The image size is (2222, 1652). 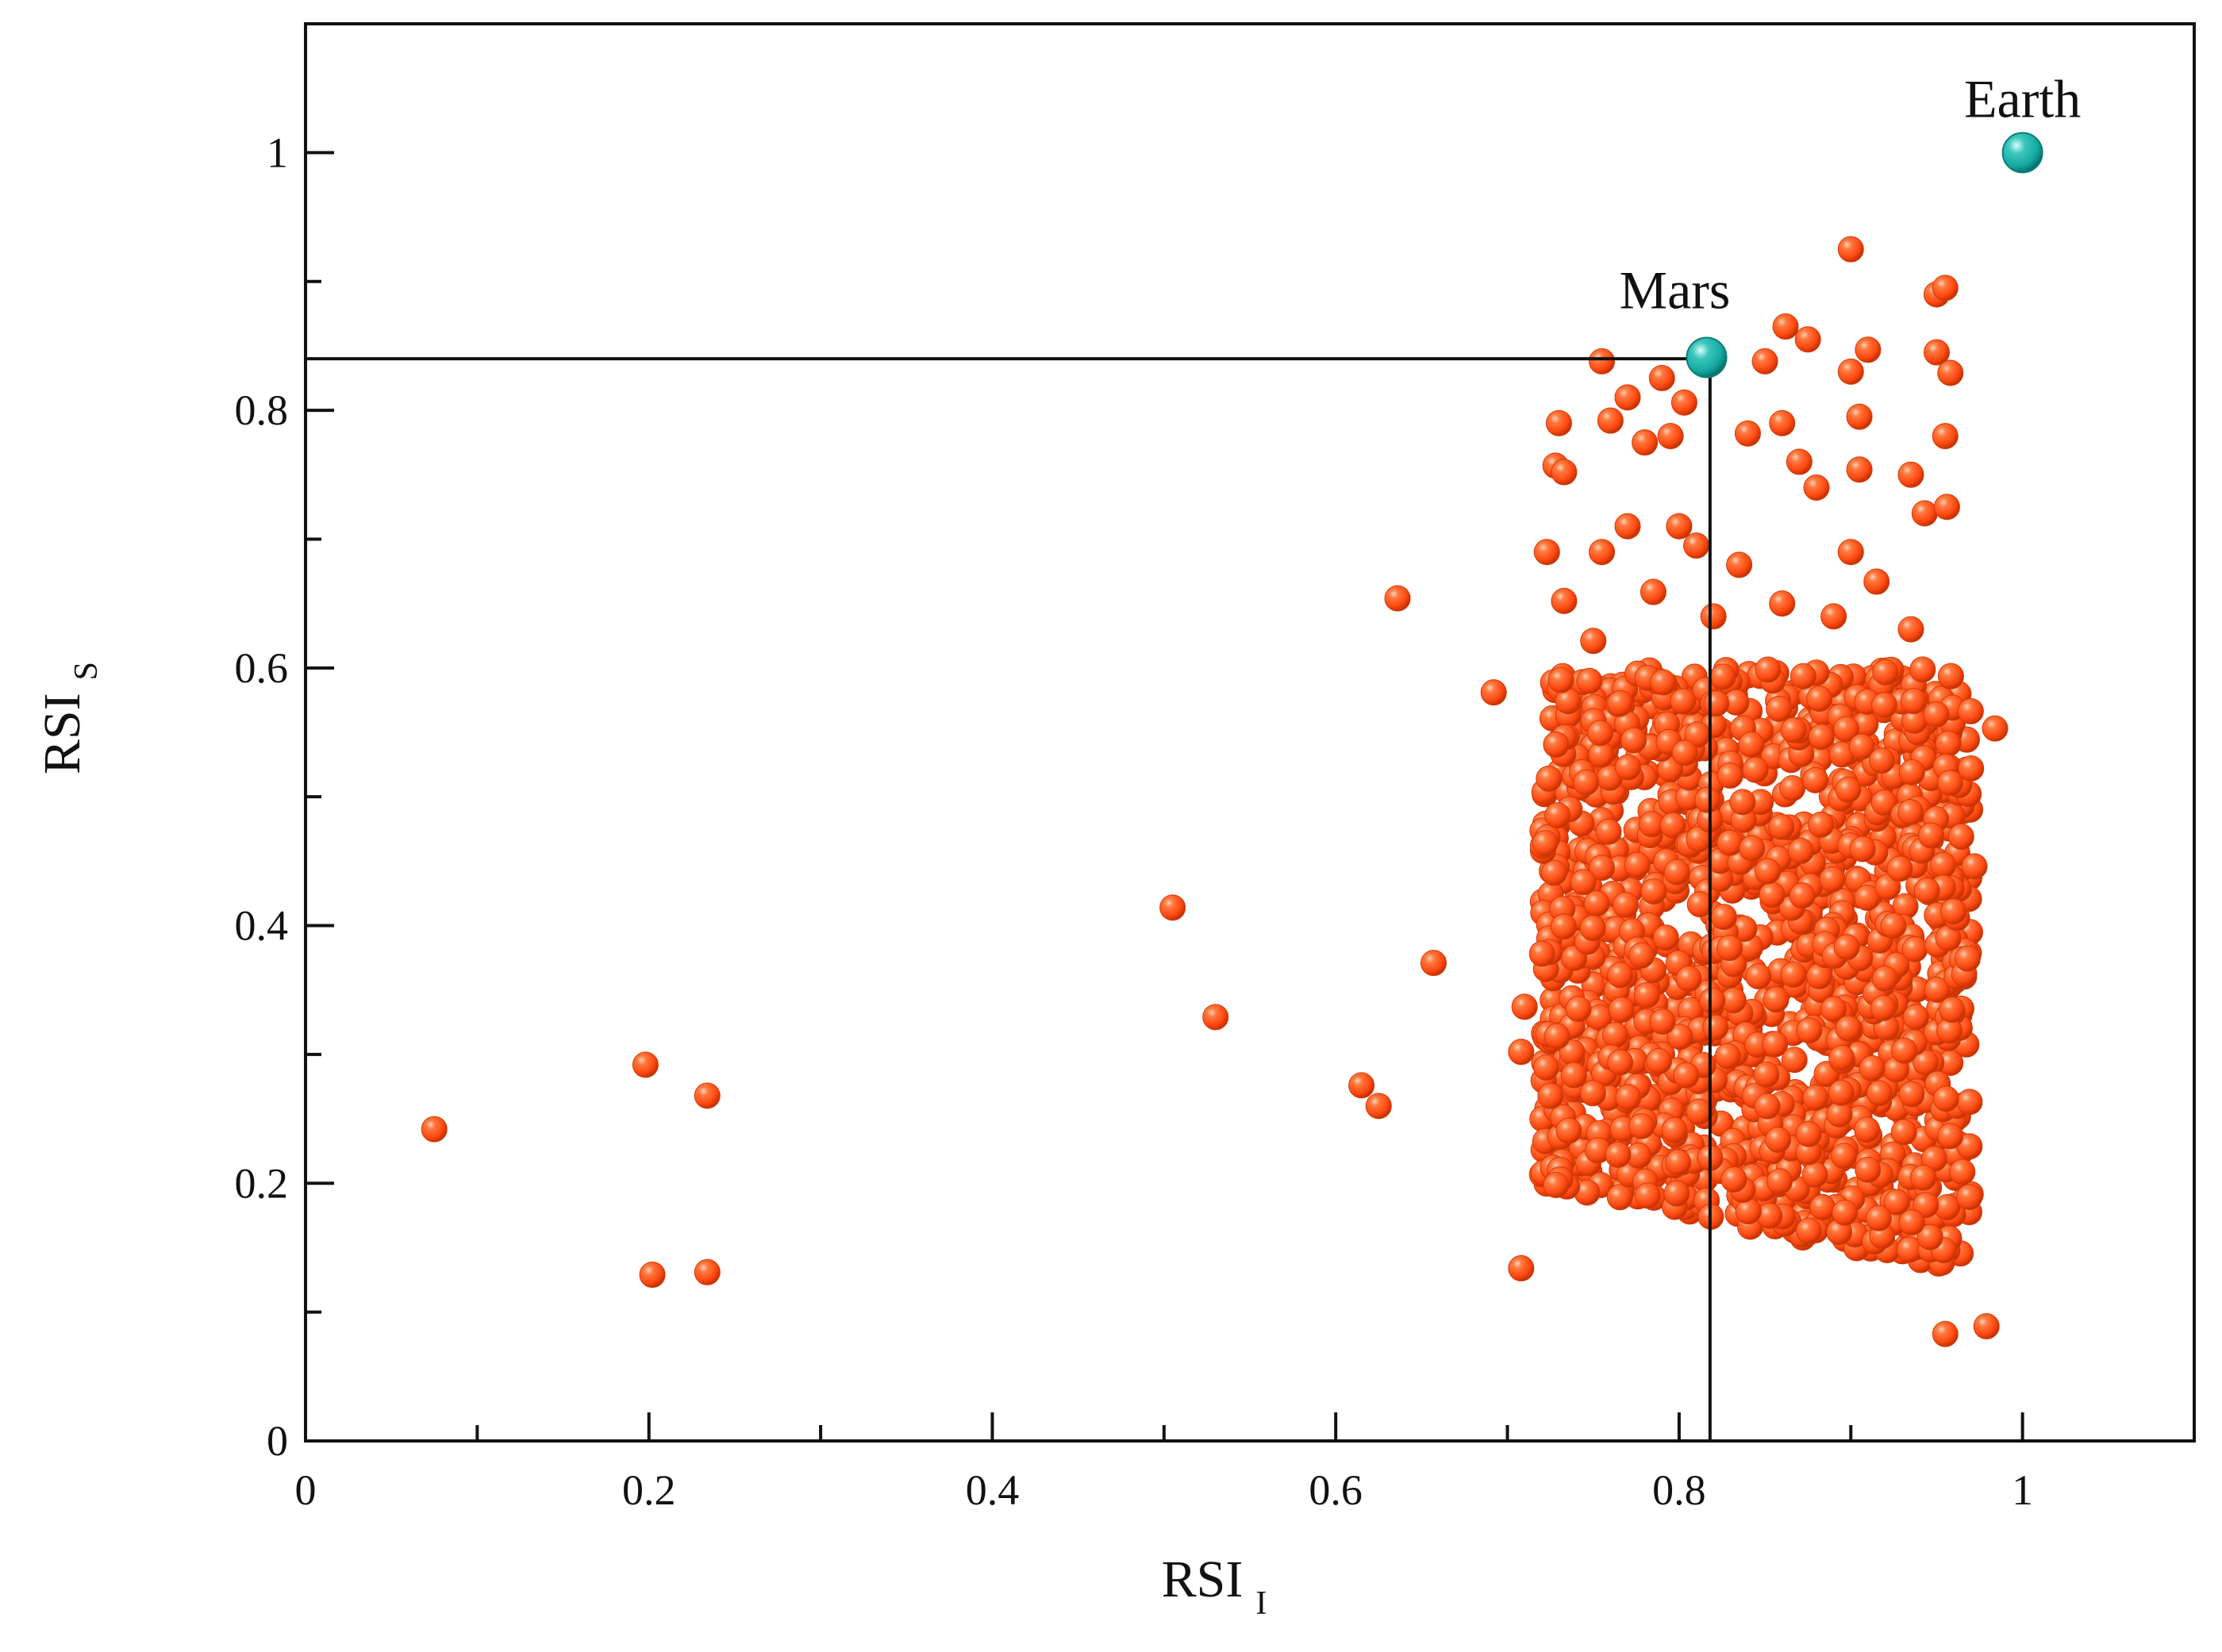 I want to click on x-tick-label: 0.4, so click(x=993, y=1490).